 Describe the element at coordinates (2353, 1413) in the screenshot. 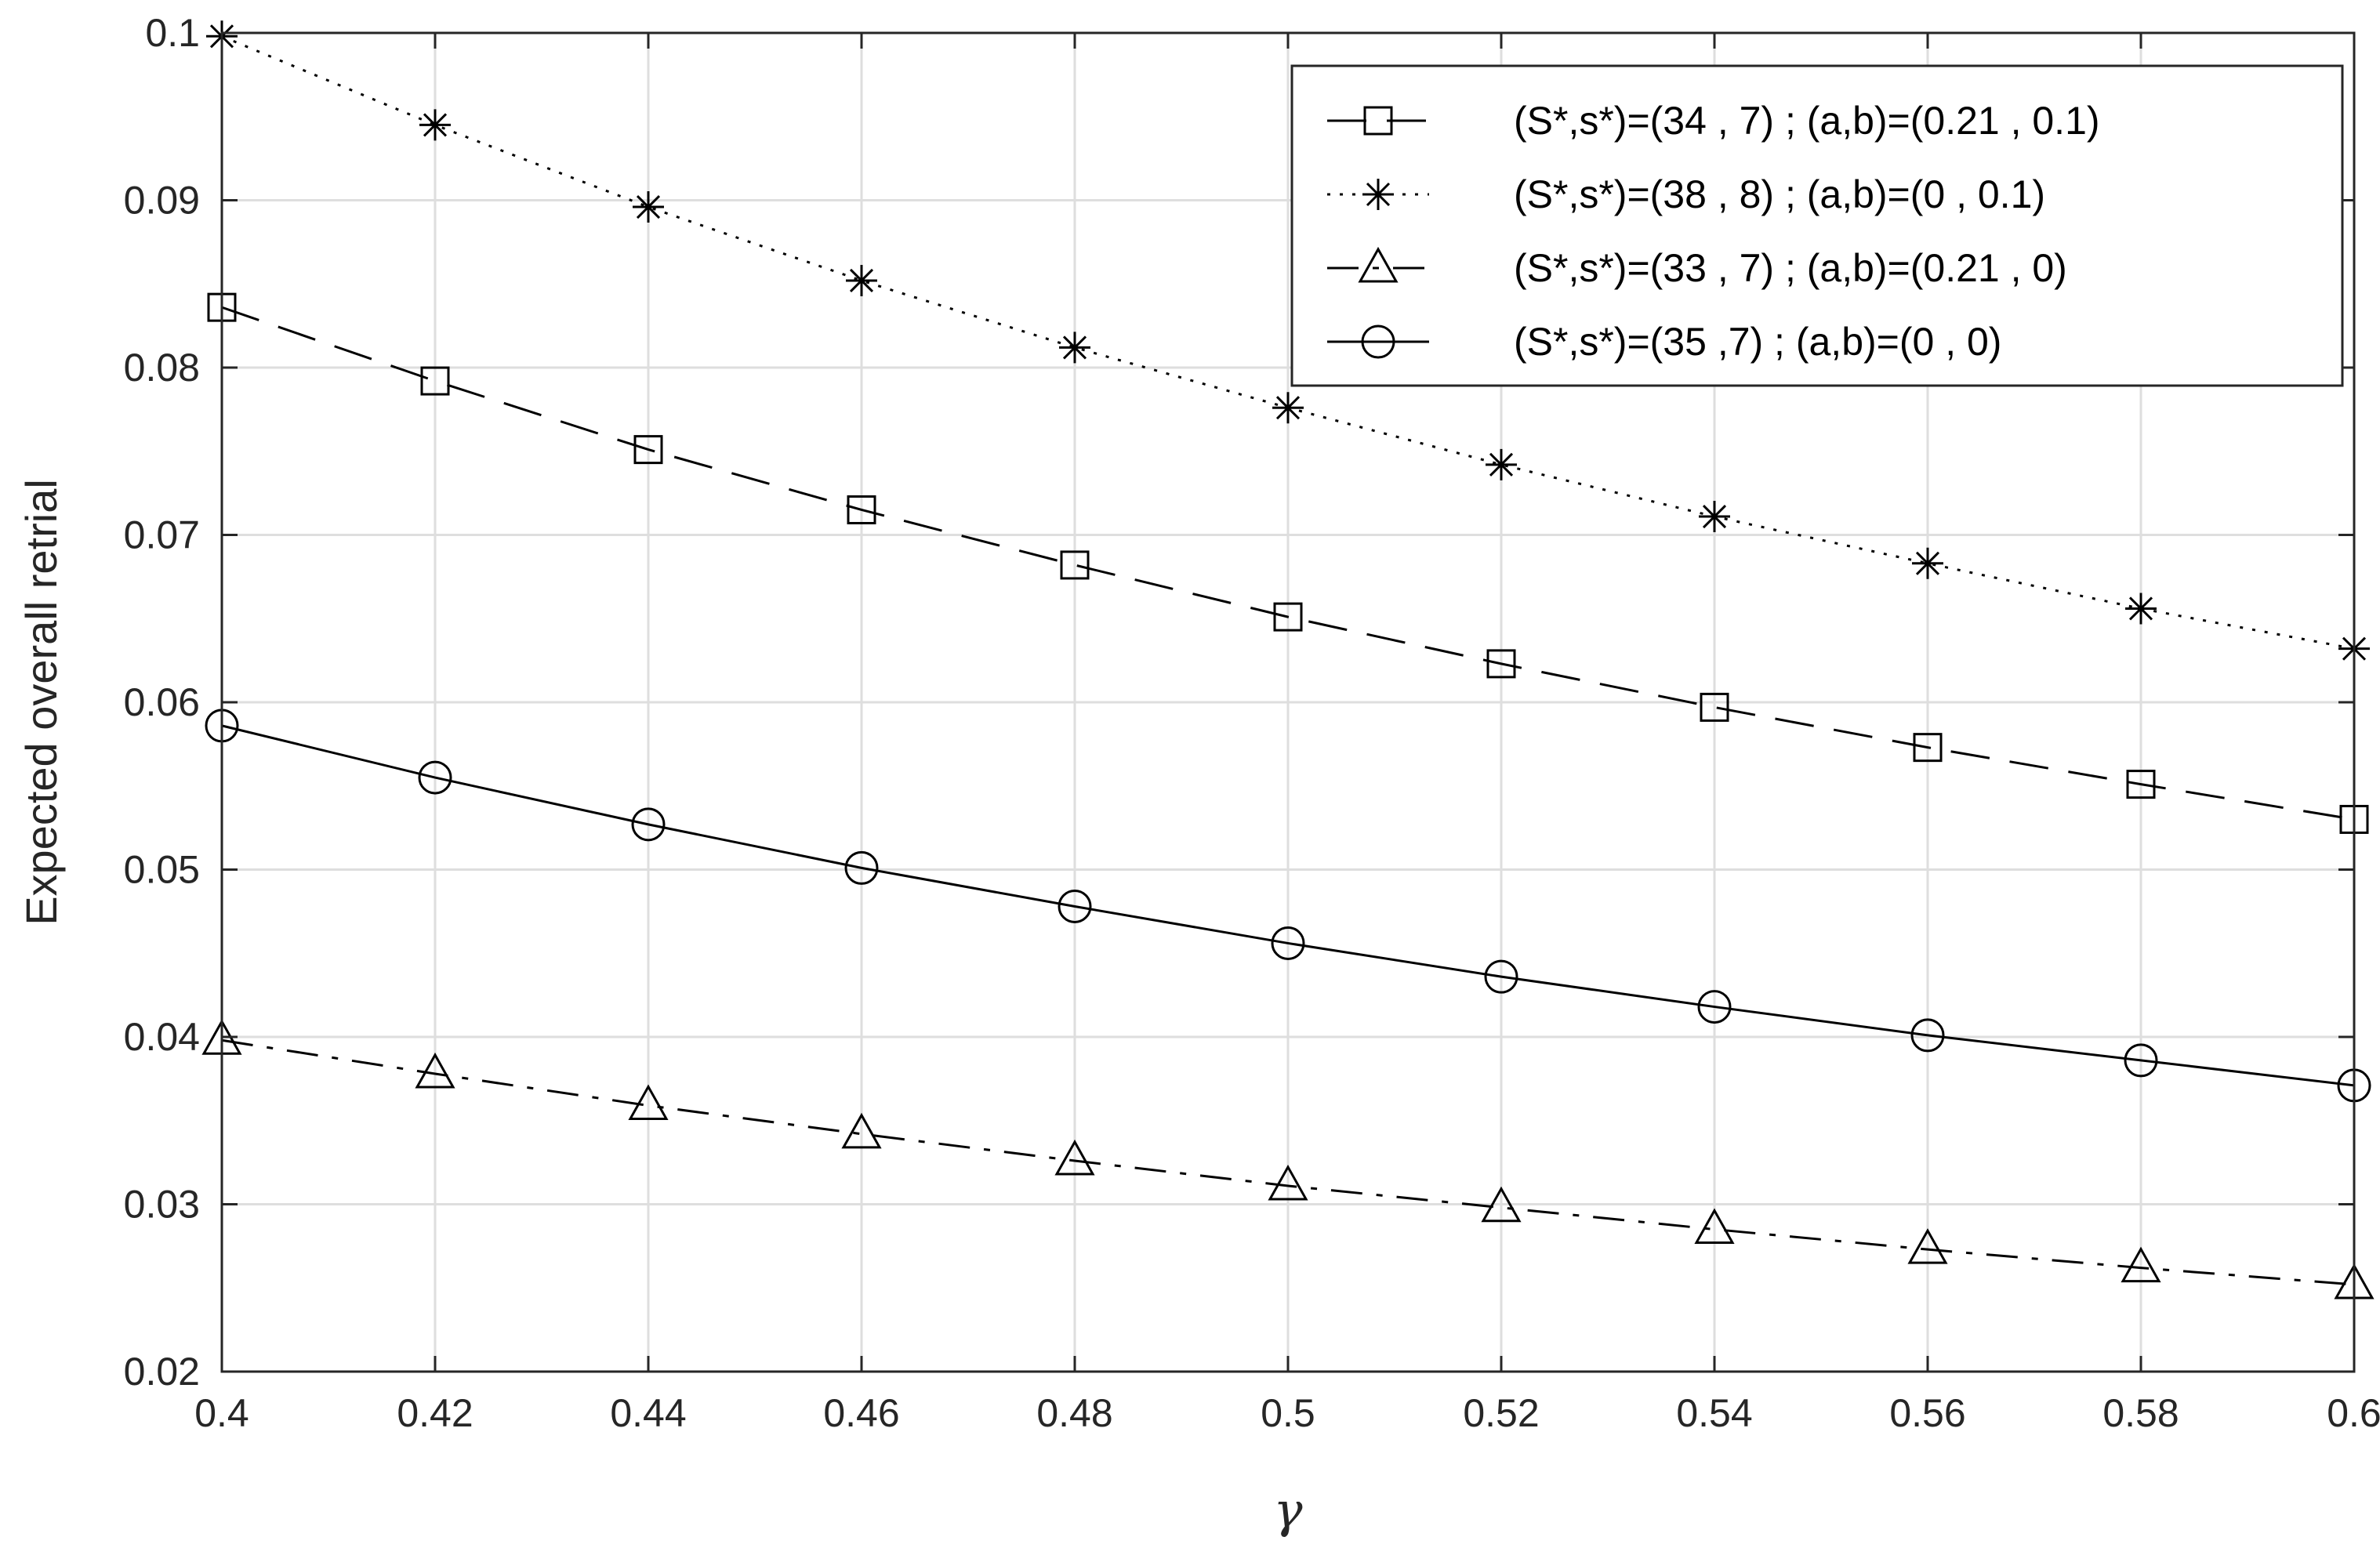

I see `x-tick-label: 0.6` at that location.